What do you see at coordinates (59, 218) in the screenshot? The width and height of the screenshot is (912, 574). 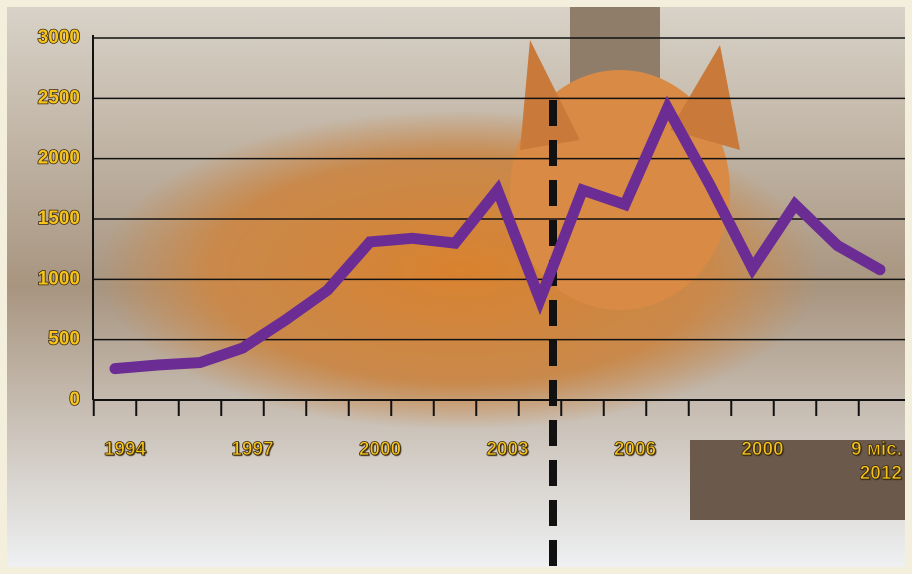 I see `y-tick-label: 1500` at bounding box center [59, 218].